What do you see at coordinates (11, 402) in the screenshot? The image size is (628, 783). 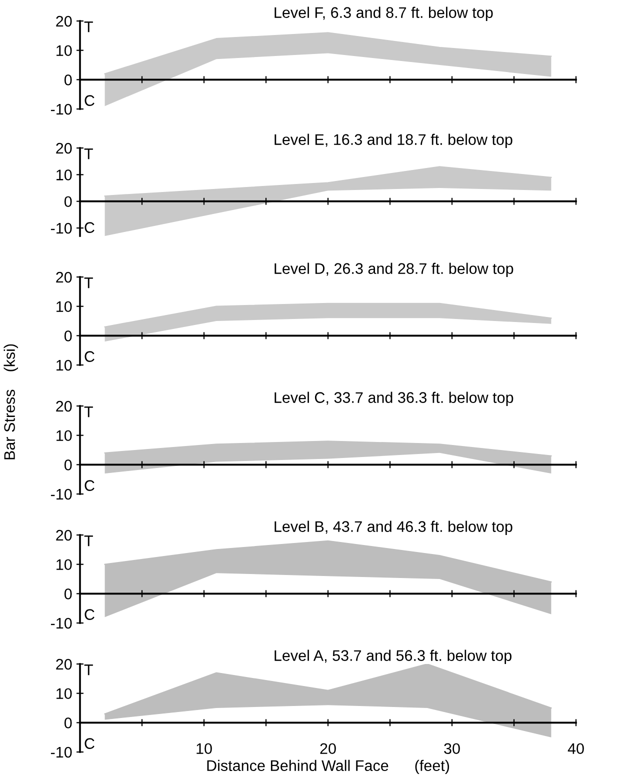 I see `y-axis-title: Bar Stress (ksi)` at bounding box center [11, 402].